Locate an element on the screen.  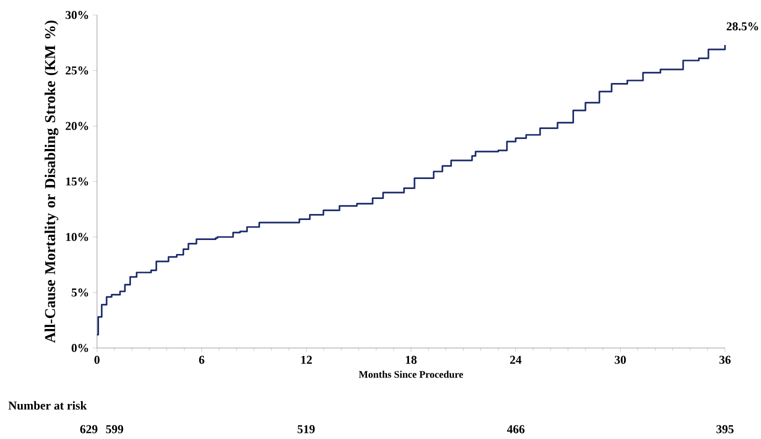
y-tick-label: 20% is located at coordinates (77, 126).